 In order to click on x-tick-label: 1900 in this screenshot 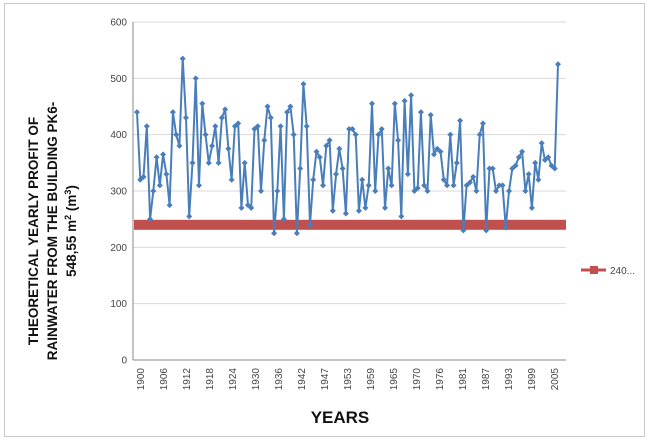, I will do `click(141, 379)`.